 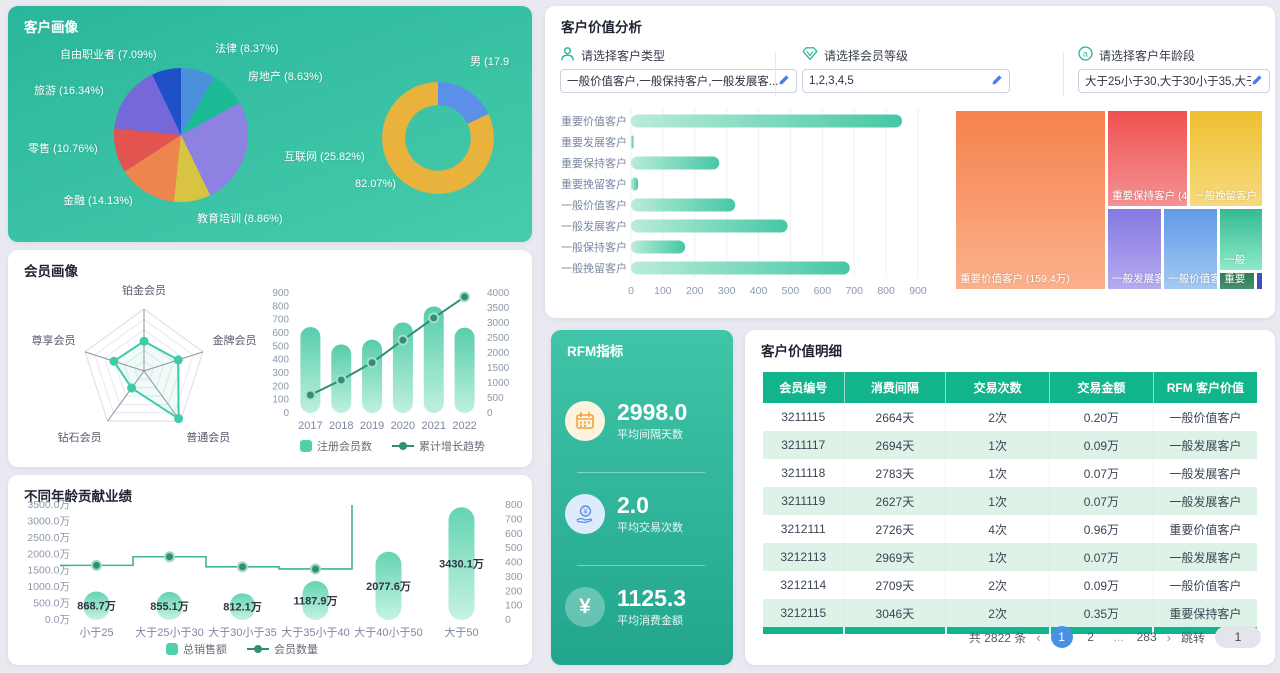 What do you see at coordinates (1010, 529) in the screenshot?
I see `table-row: 3212111 2726天 4次 0.96万 重要价值客户` at bounding box center [1010, 529].